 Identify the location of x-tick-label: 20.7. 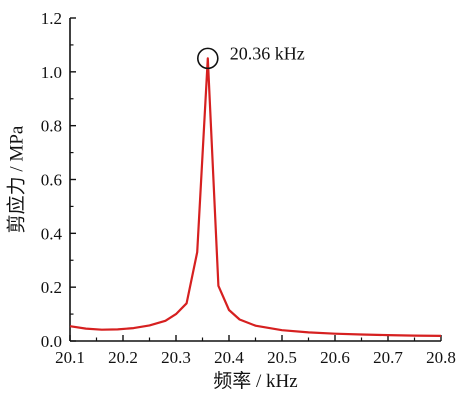
(388, 357).